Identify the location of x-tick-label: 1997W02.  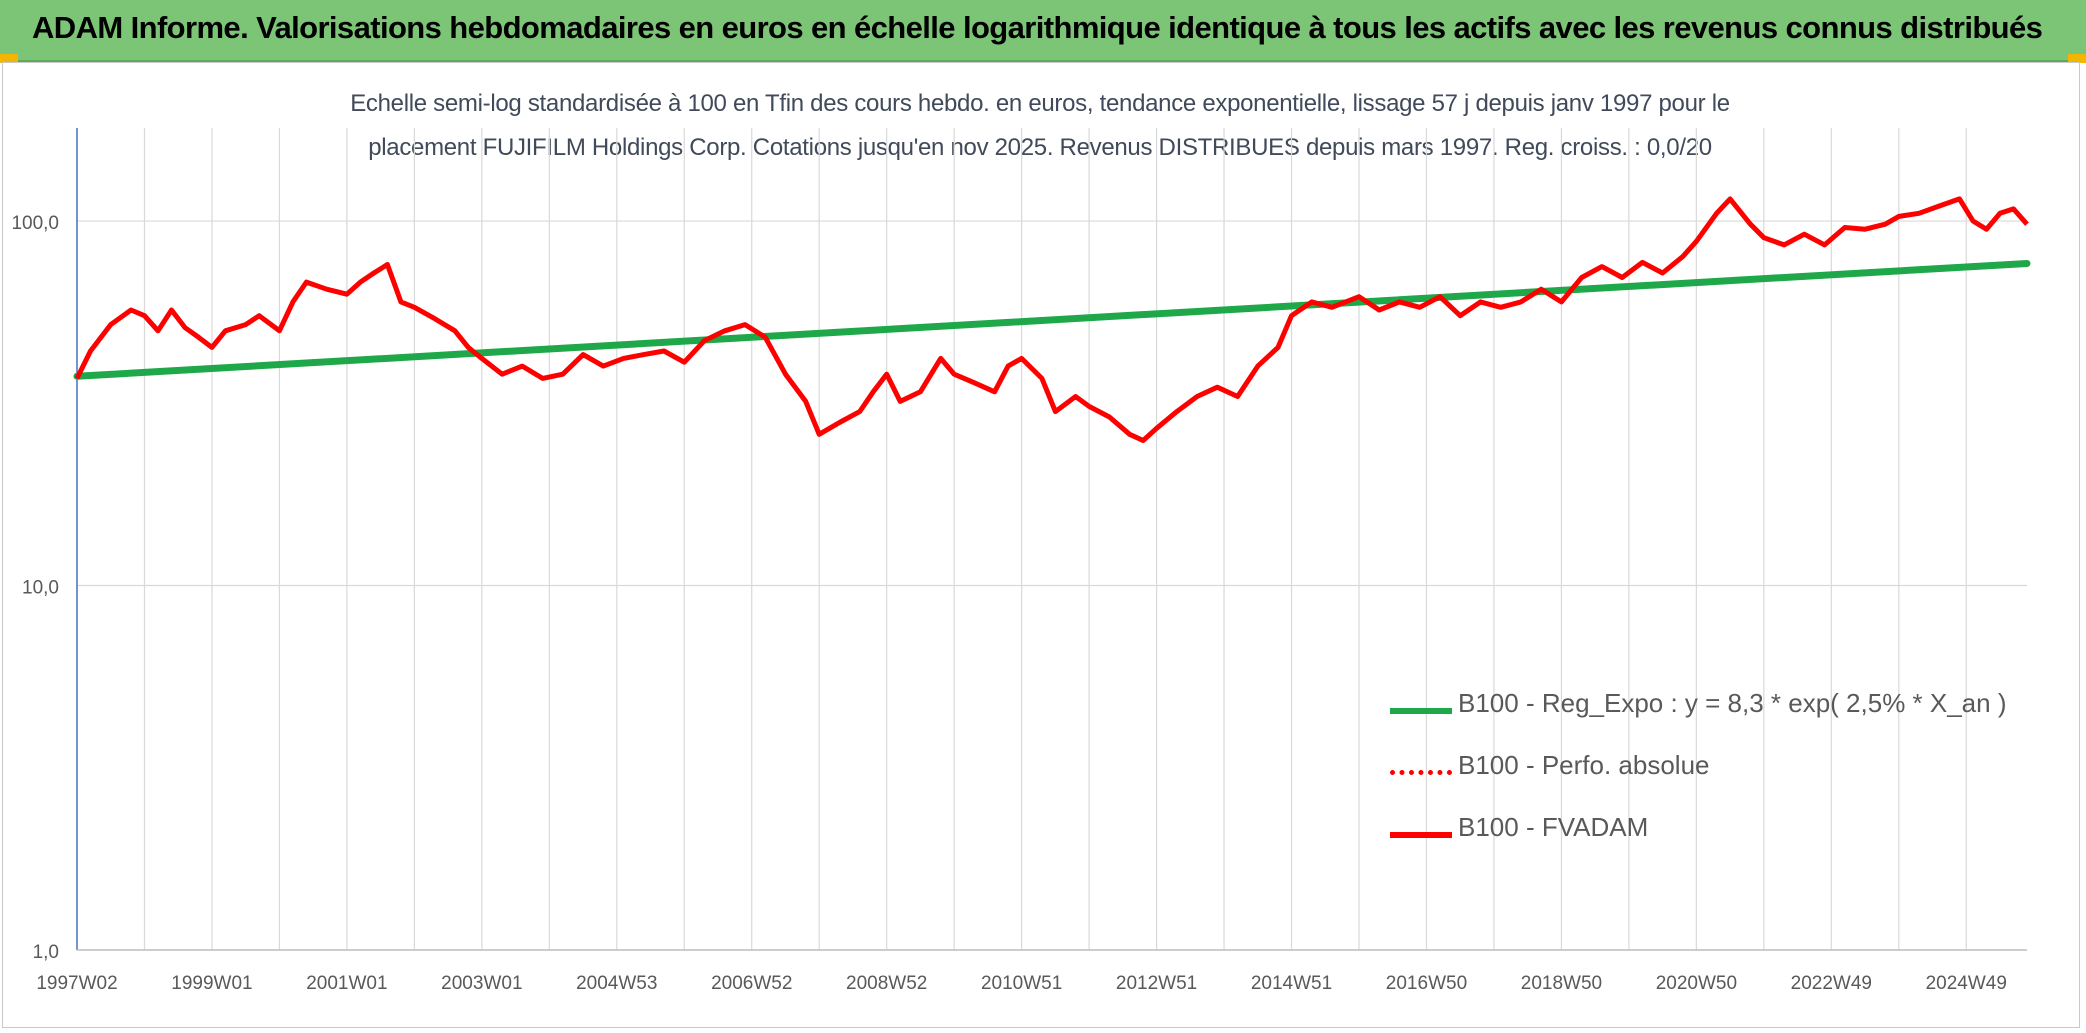
(76, 983).